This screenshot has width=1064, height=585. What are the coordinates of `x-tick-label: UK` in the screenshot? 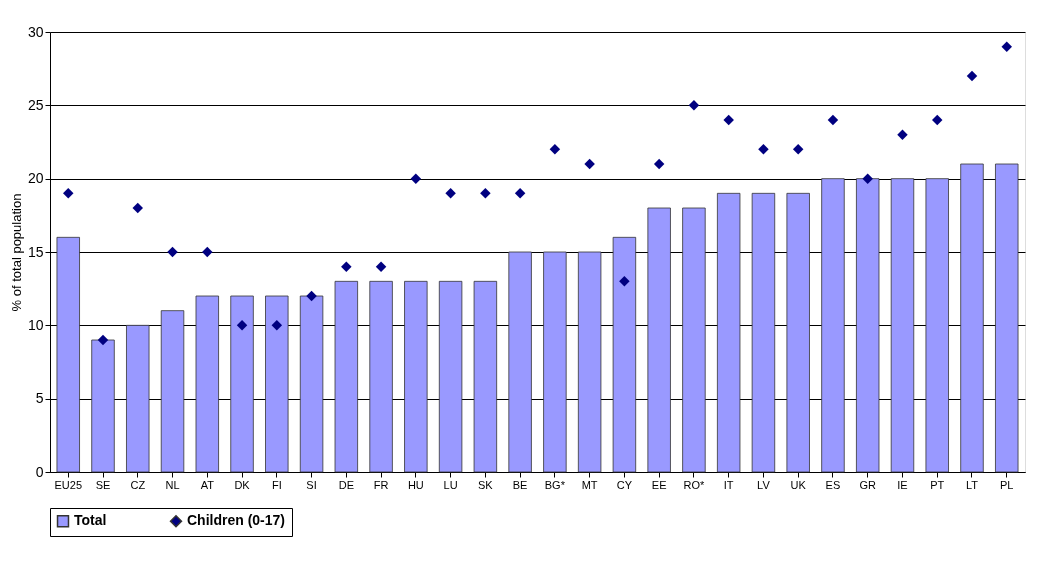 It's located at (798, 484).